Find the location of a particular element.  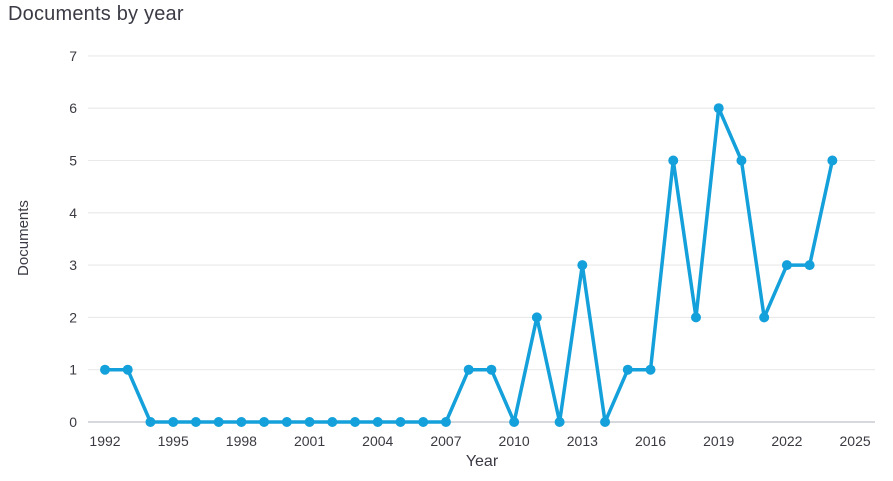

data-point-2018 is located at coordinates (695, 317).